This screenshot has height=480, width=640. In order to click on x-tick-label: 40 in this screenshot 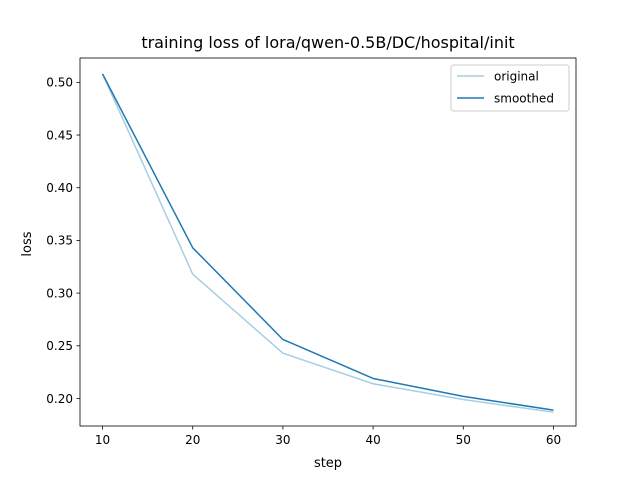, I will do `click(372, 440)`.